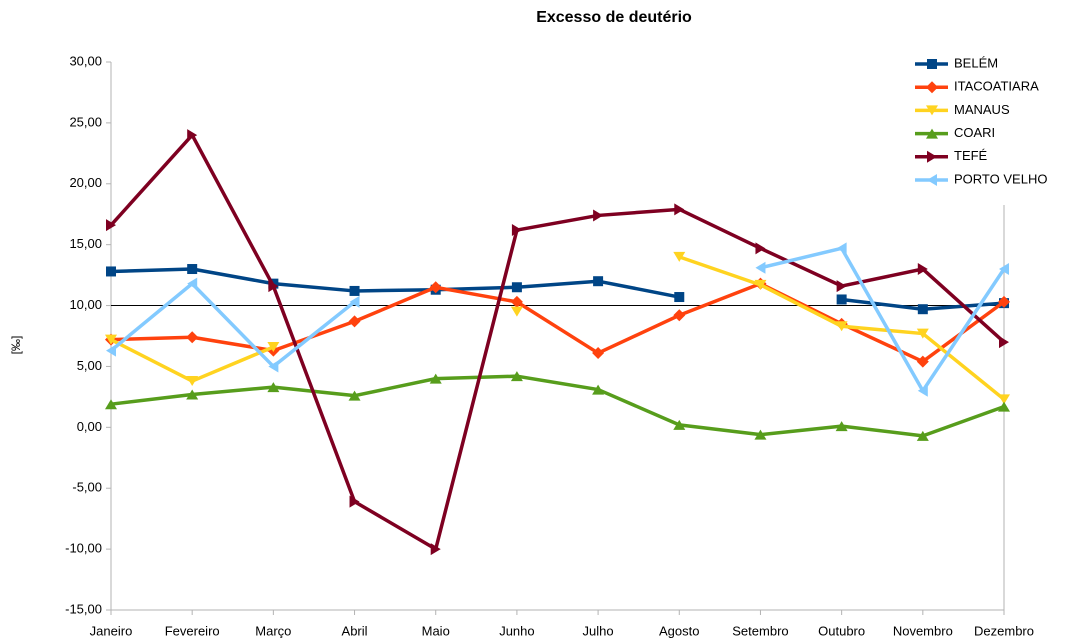 This screenshot has width=1074, height=640. I want to click on y-tick-label: 20,00, so click(85, 182).